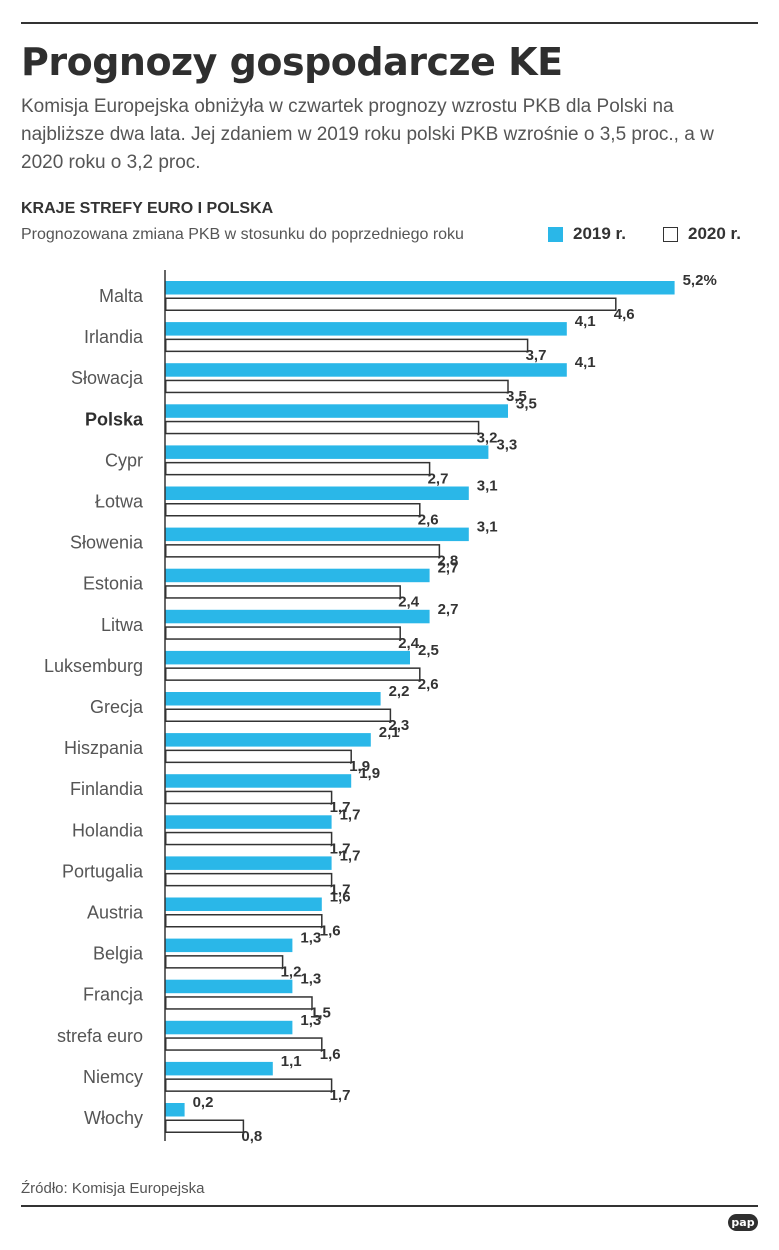 The image size is (779, 1250). I want to click on category-label-słowacja: Słowacja, so click(107, 378).